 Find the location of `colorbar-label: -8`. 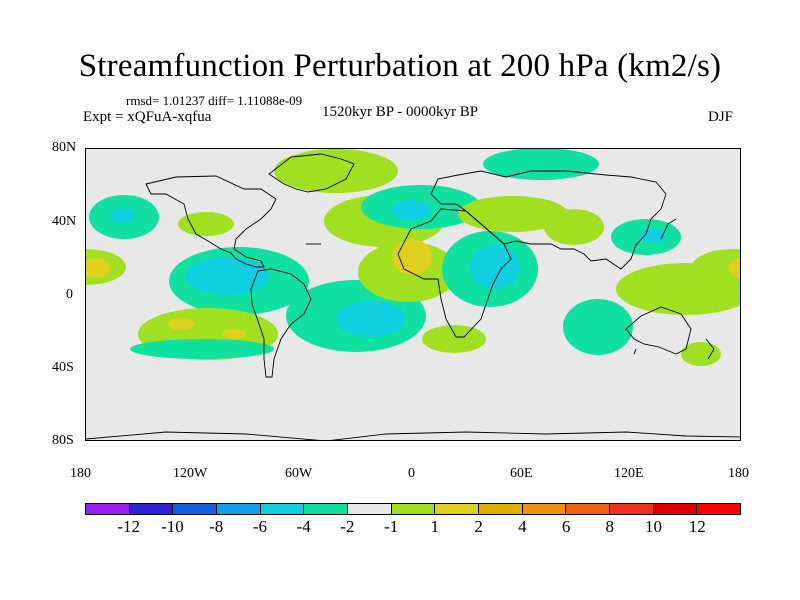

colorbar-label: -8 is located at coordinates (216, 526).